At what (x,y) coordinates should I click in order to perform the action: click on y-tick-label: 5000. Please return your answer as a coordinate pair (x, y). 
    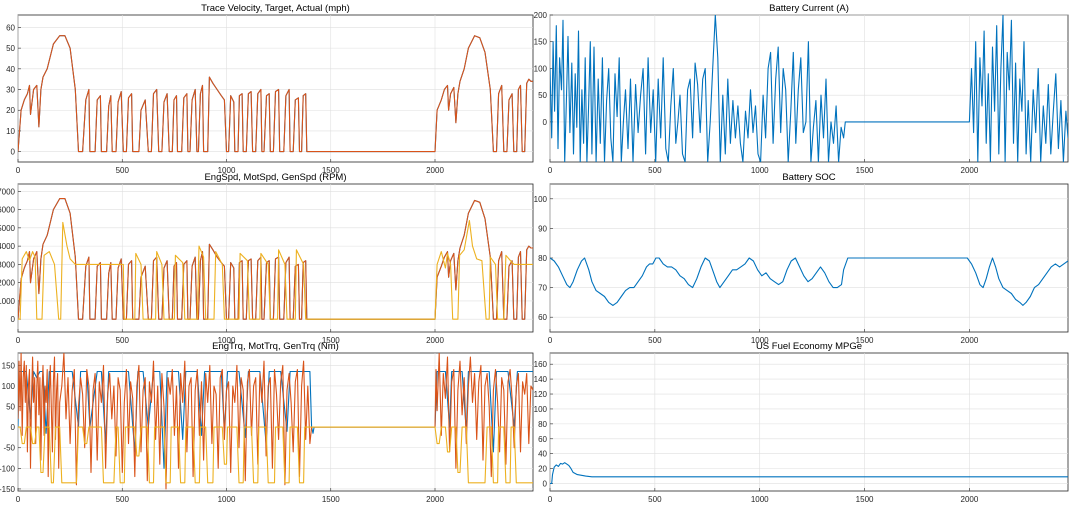
    Looking at the image, I should click on (8, 228).